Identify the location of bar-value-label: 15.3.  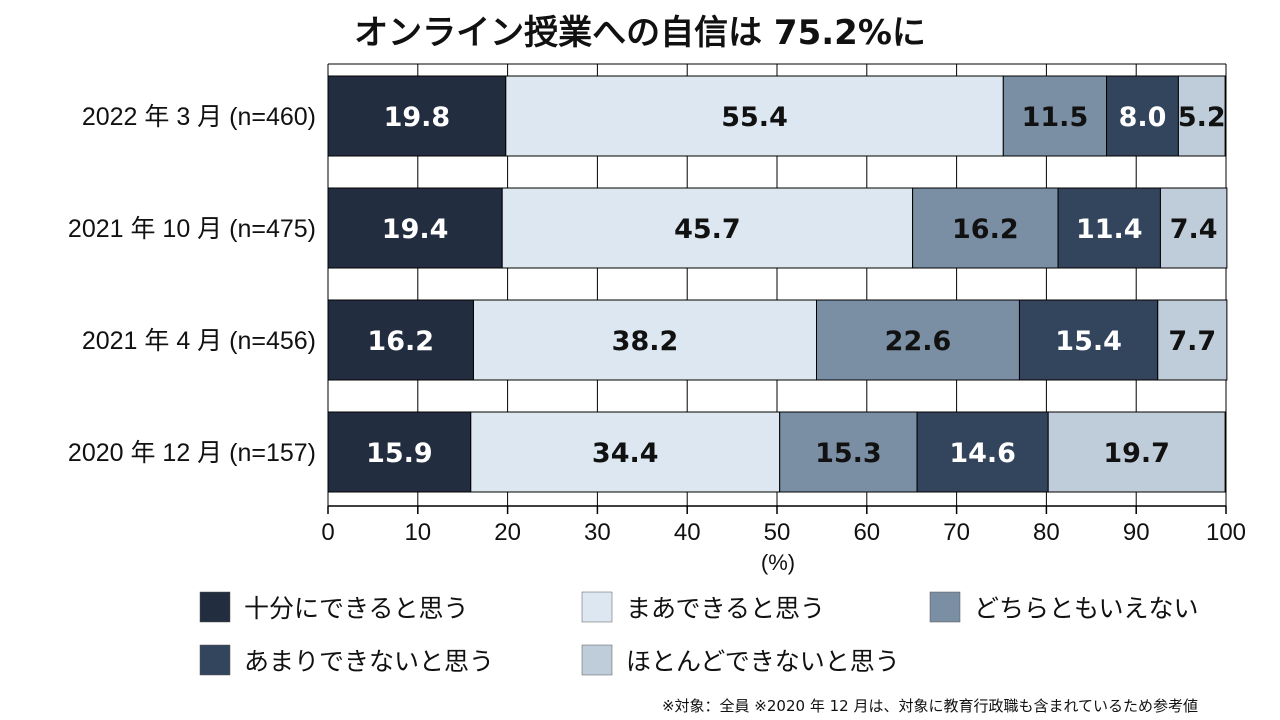
(848, 453).